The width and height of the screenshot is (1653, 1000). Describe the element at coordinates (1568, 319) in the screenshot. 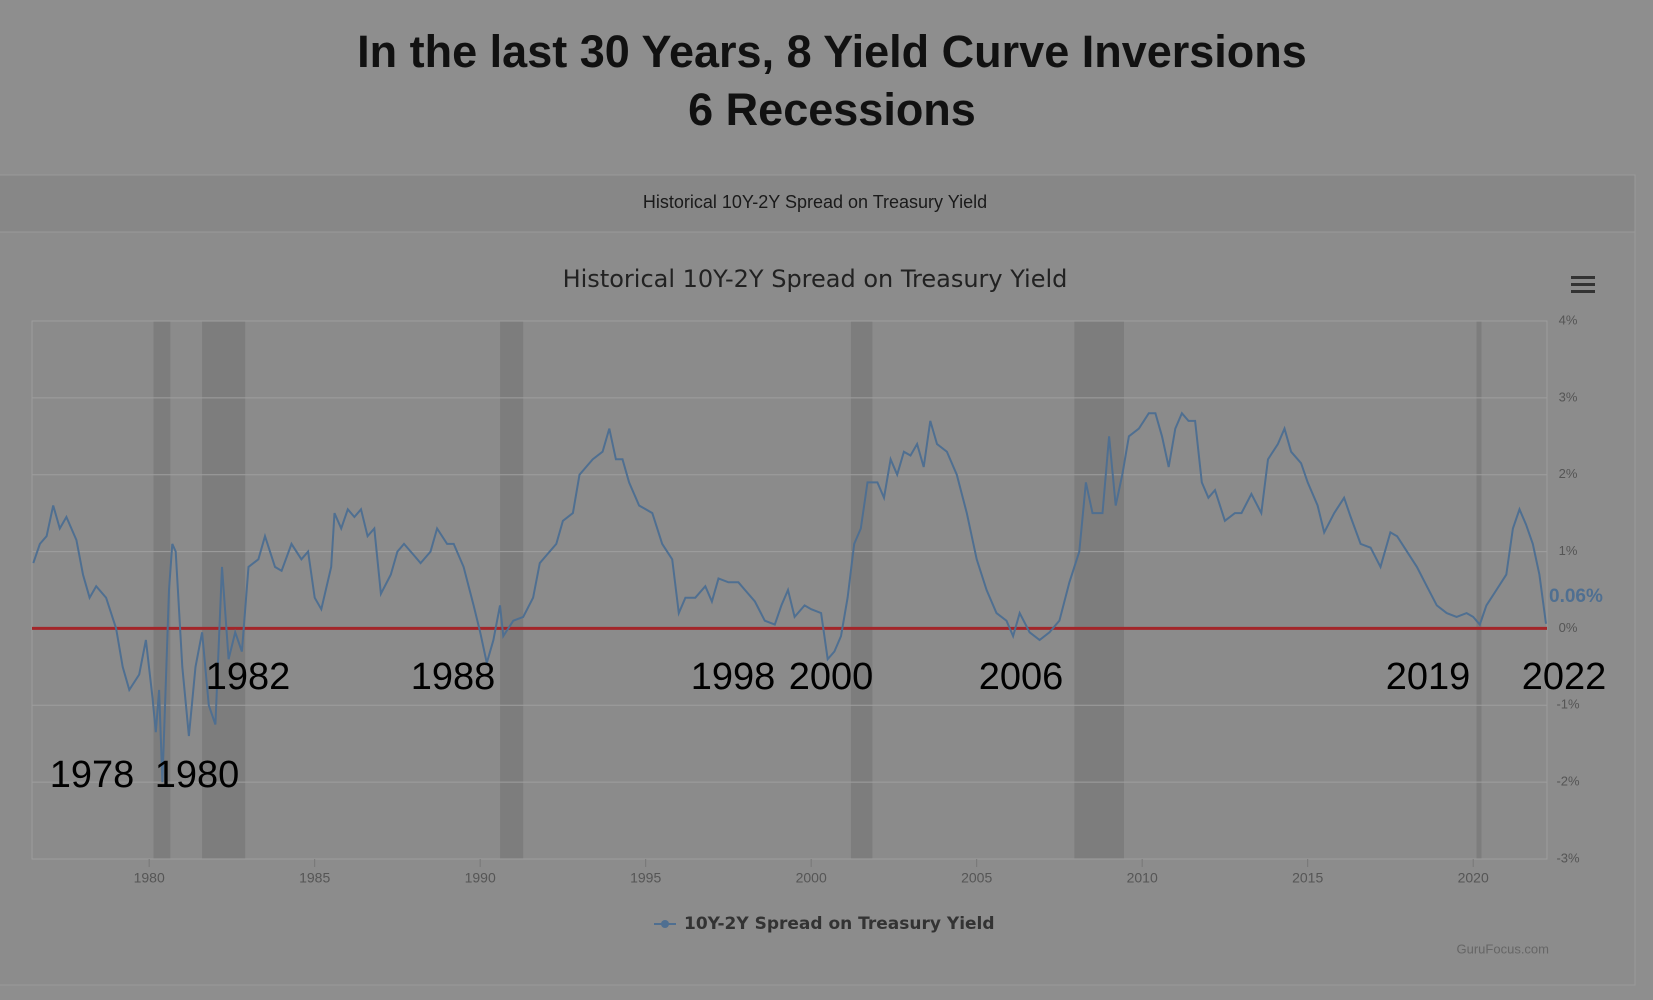

I see `y-tick-label: 4%` at that location.